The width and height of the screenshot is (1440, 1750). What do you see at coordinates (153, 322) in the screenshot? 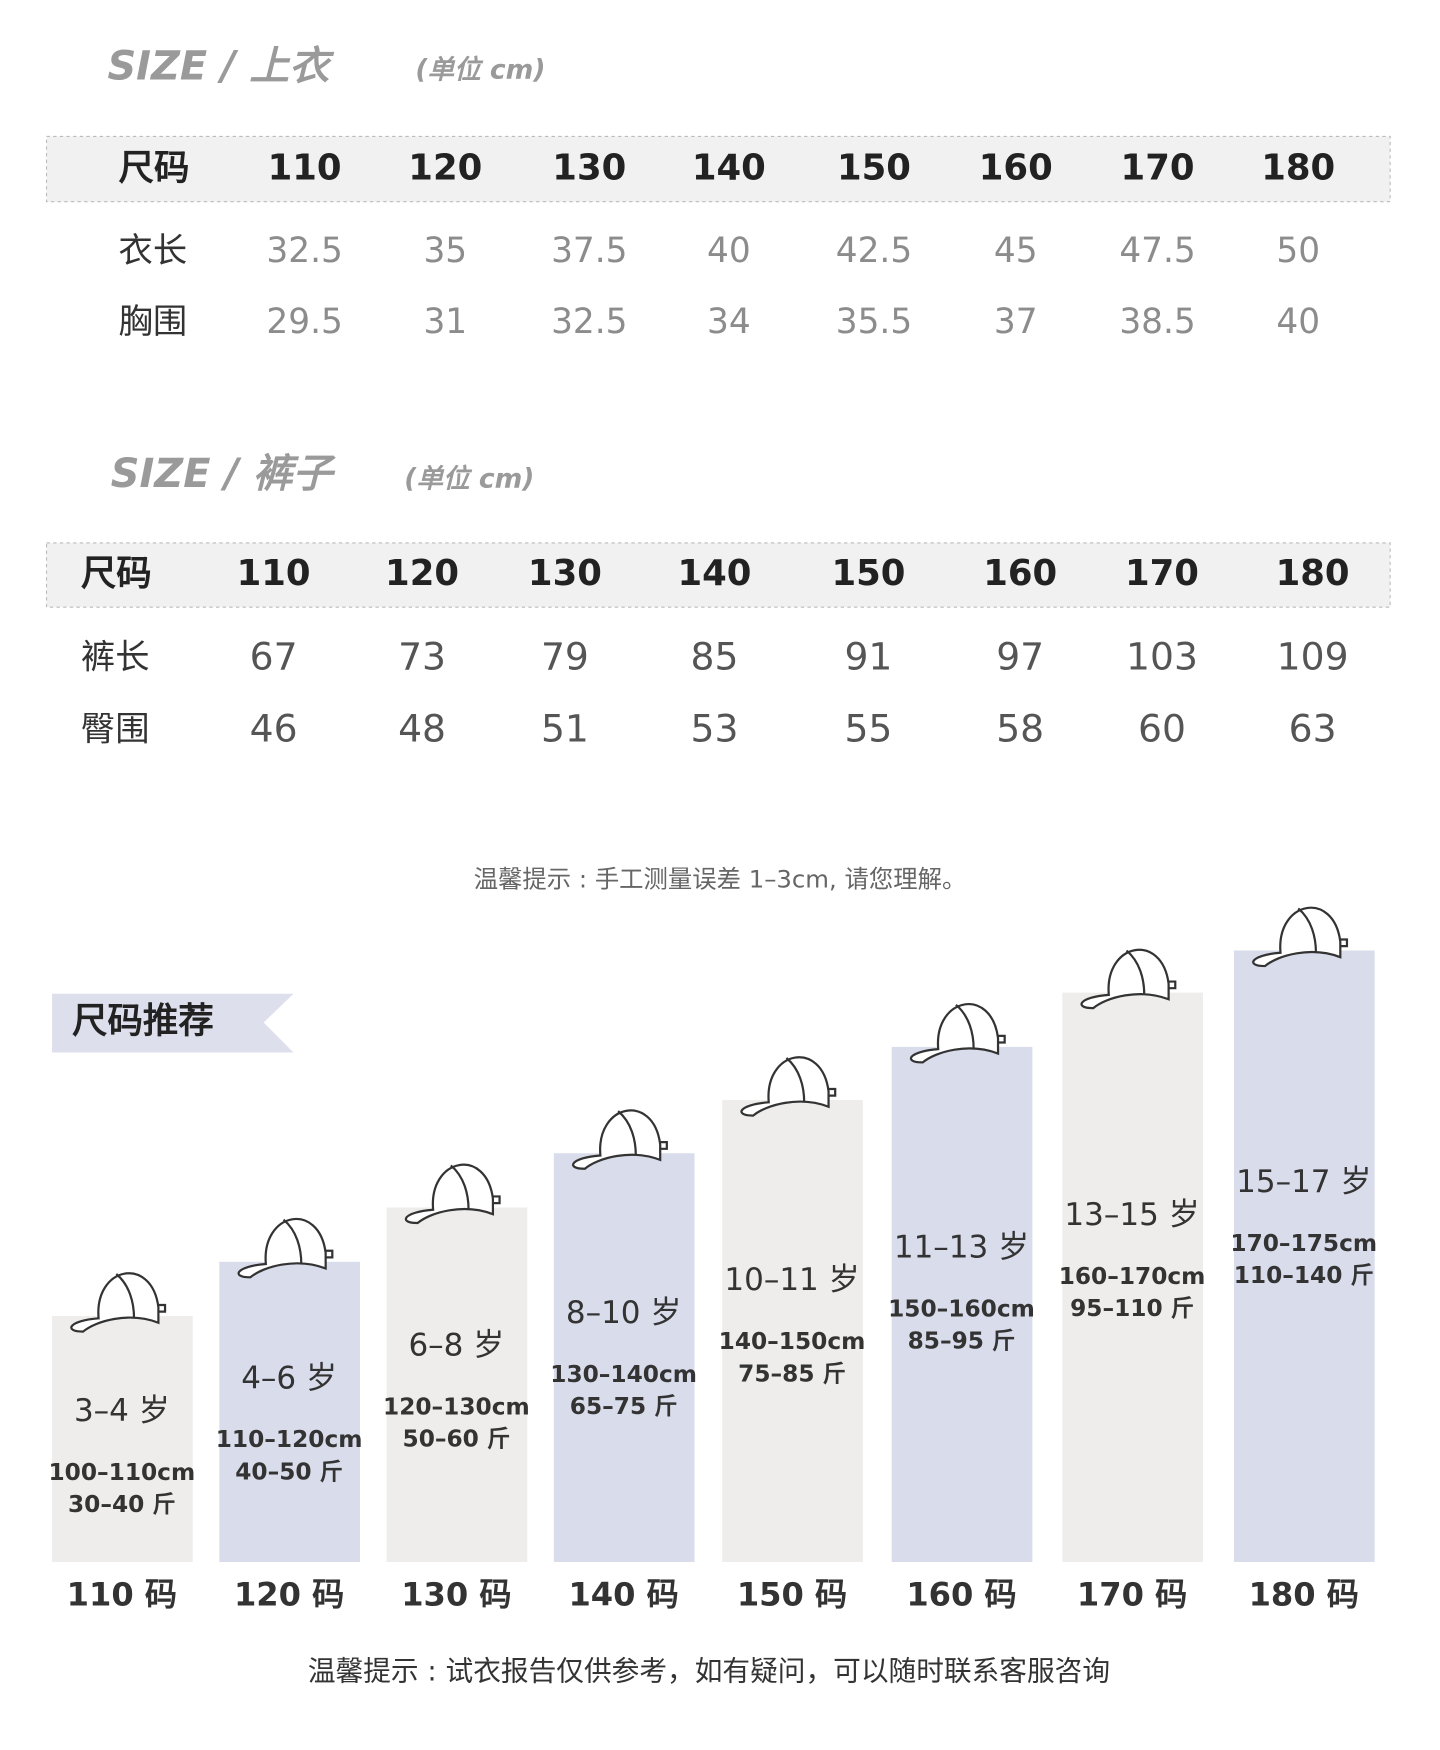
I see `row-label: 胸围` at bounding box center [153, 322].